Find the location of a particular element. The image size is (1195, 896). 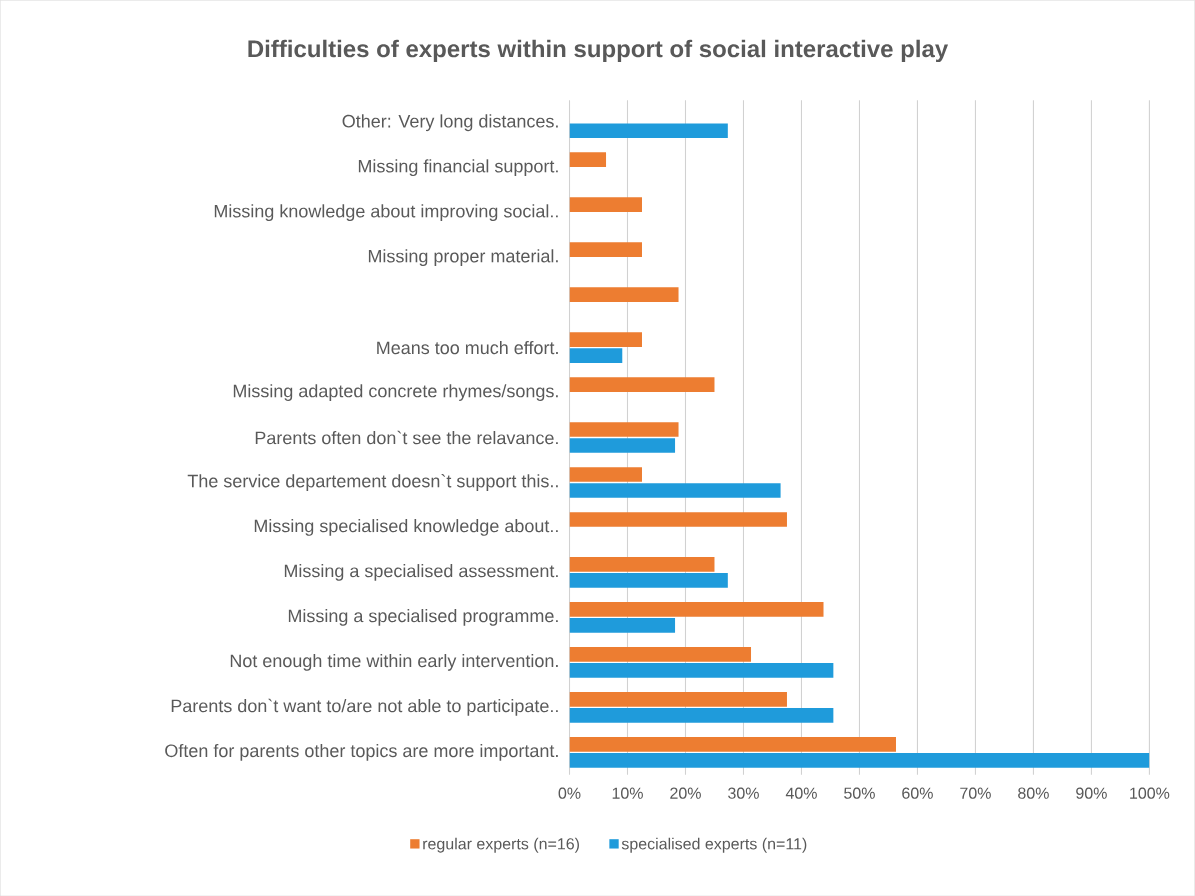

y-tick-label: Missing financial support. is located at coordinates (458, 167).